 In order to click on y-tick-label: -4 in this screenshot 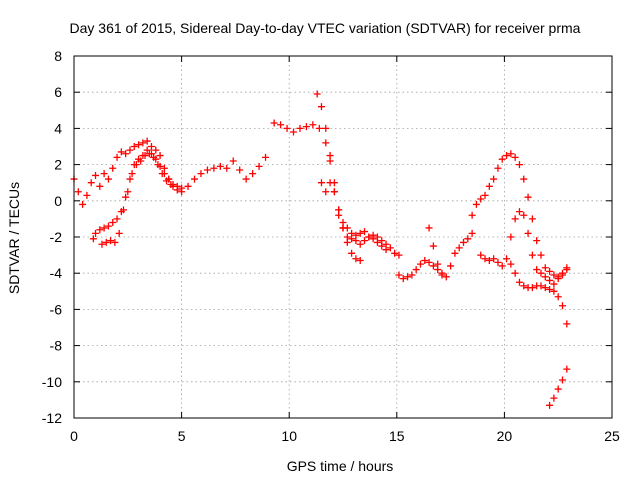, I will do `click(56, 273)`.